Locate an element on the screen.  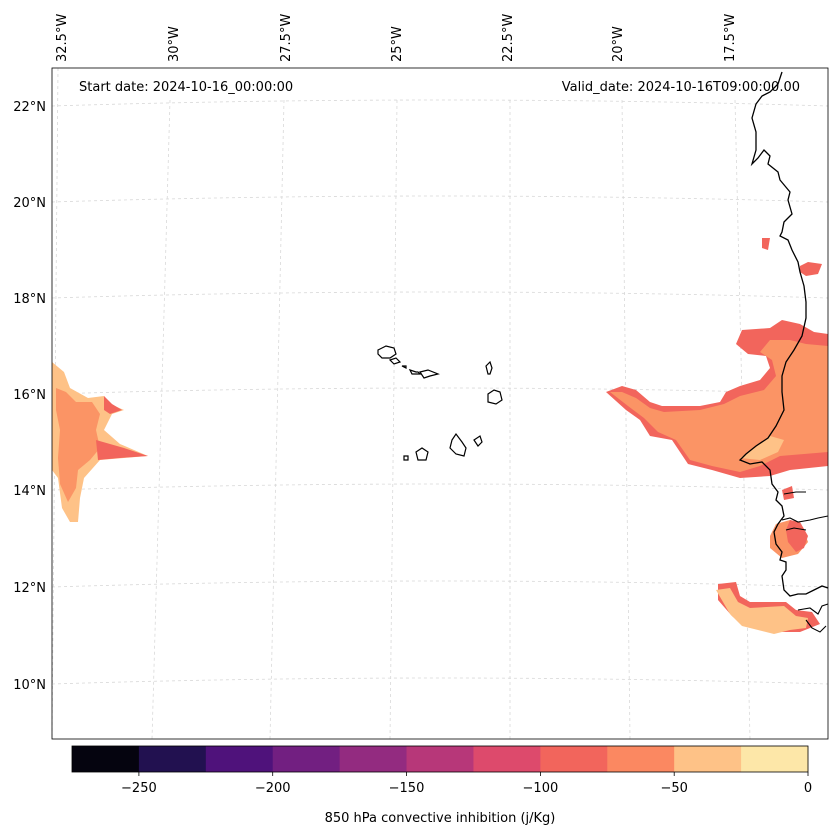
colorbar-tick-label: −200 is located at coordinates (273, 788).